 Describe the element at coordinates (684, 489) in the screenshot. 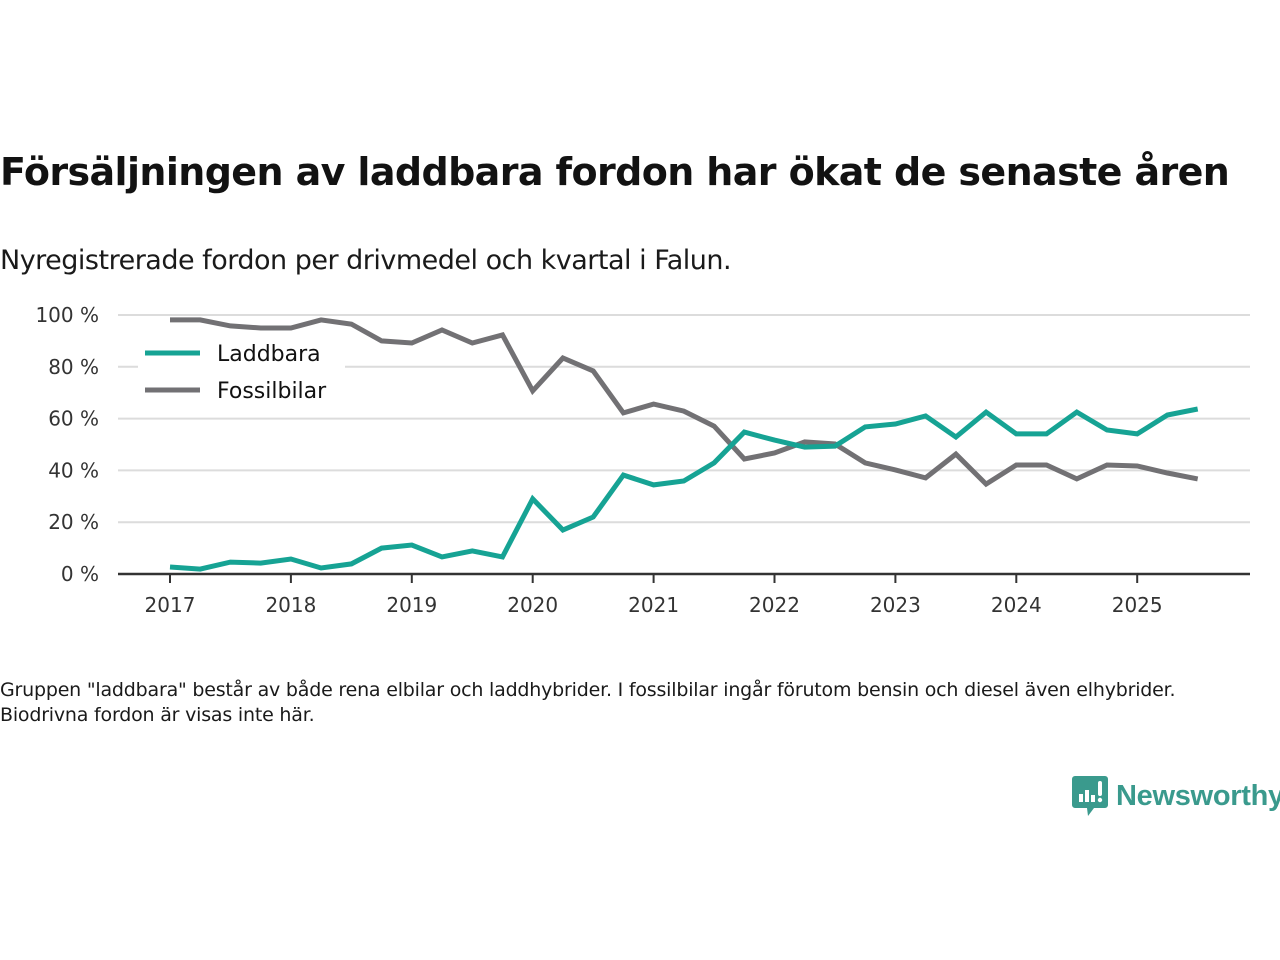

I see `series-line-laddbara` at that location.